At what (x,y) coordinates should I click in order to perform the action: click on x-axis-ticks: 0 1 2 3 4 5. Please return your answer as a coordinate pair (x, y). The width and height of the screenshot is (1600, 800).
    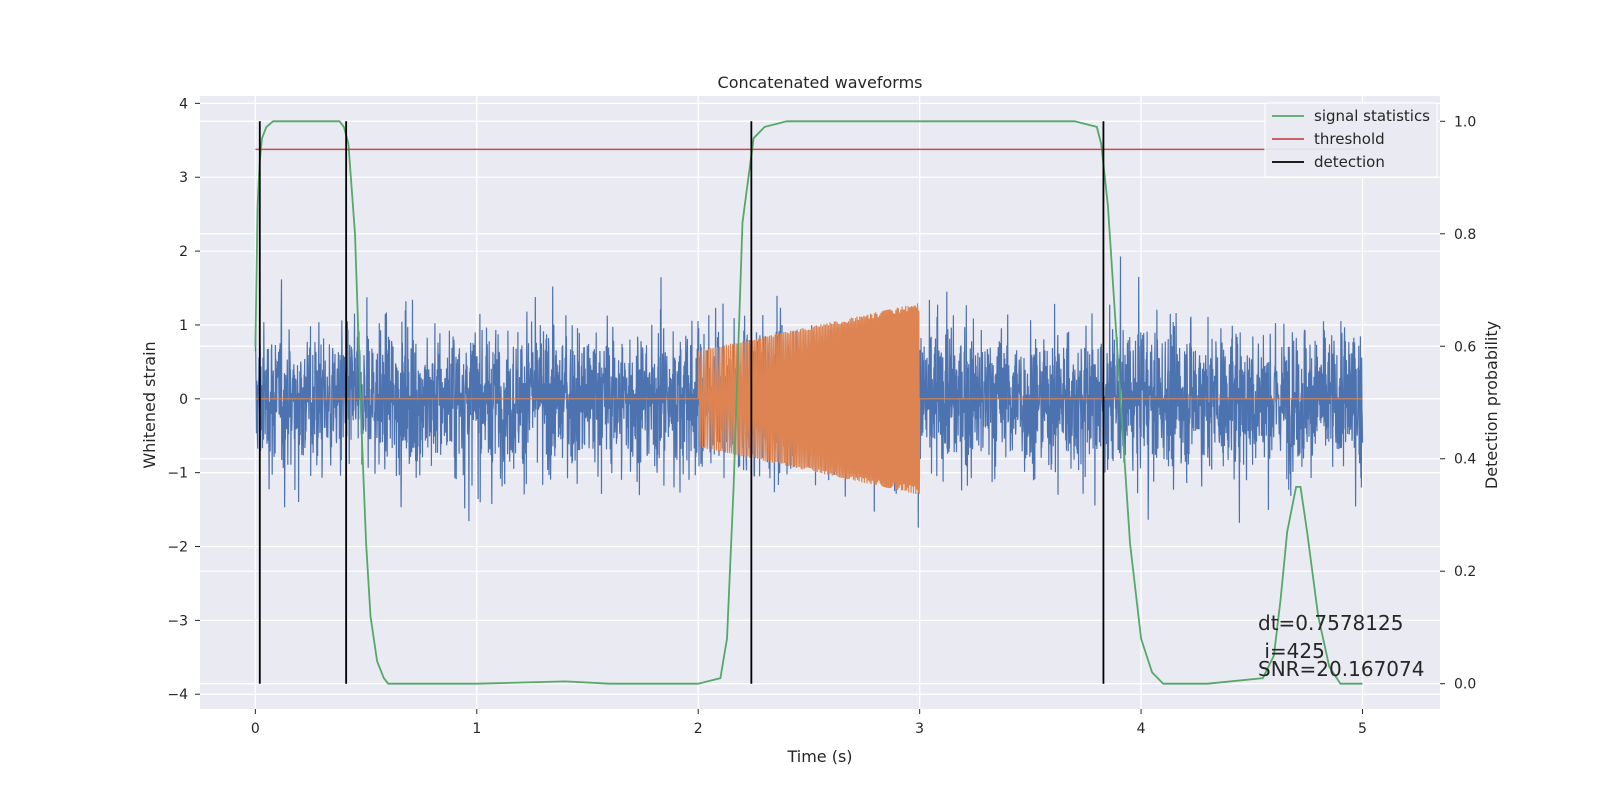
    Looking at the image, I should click on (809, 723).